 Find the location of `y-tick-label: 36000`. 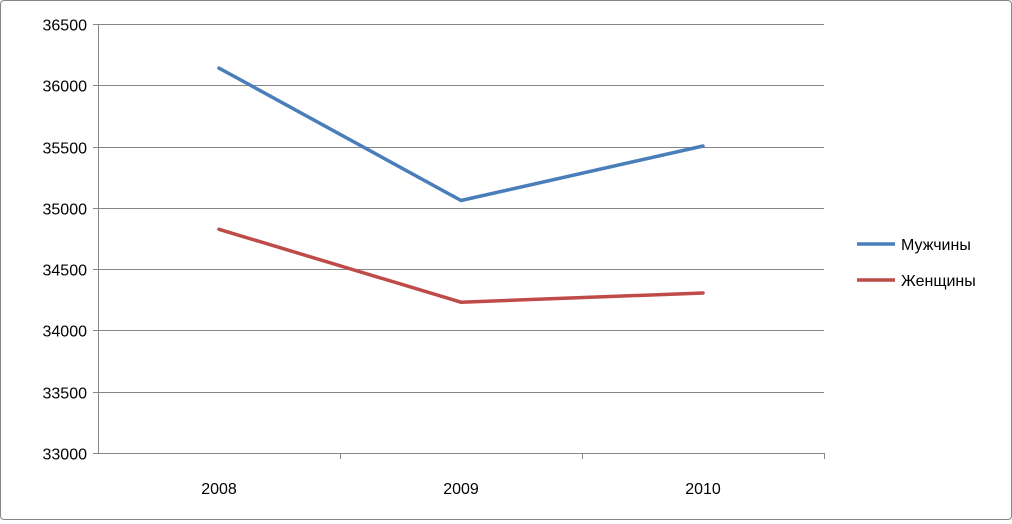

y-tick-label: 36000 is located at coordinates (65, 87).